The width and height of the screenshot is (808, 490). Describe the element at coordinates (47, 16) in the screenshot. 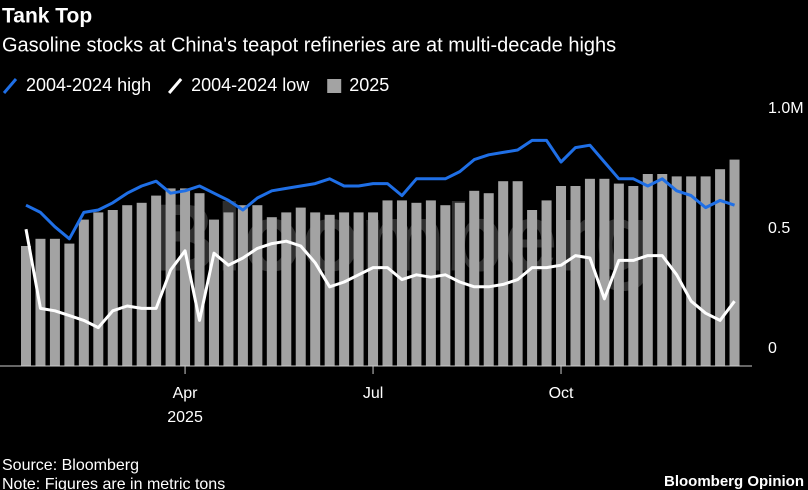

I see `chart-title: Tank Top` at that location.